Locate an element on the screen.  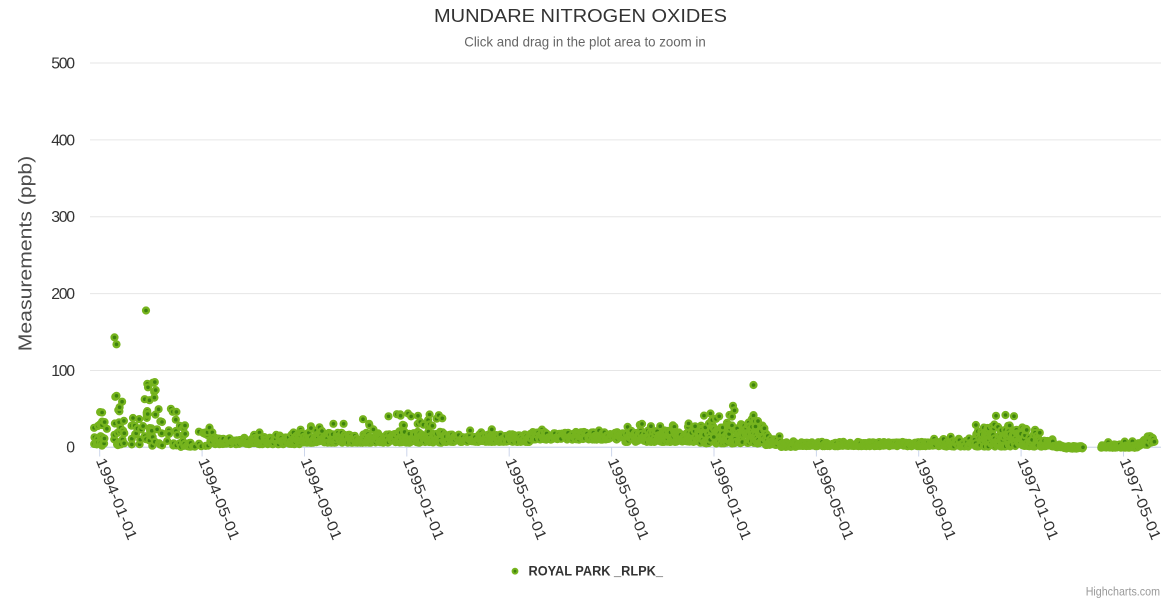
svg-text: MUNDARE NITROGEN OXIDES is located at coordinates (580, 15).